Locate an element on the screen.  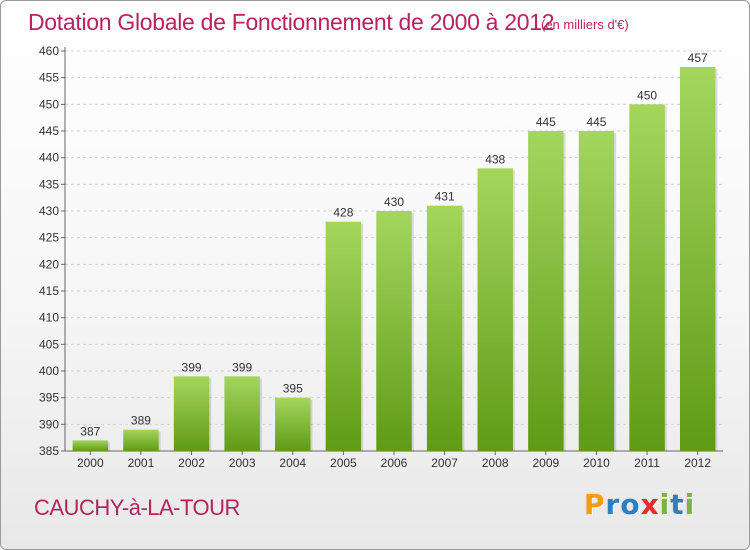
y-tick-label: 425 is located at coordinates (49, 238).